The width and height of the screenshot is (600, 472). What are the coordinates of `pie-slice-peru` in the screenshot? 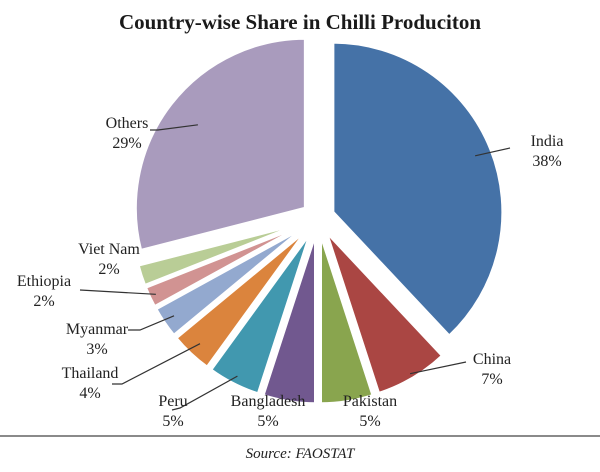 It's located at (260, 313).